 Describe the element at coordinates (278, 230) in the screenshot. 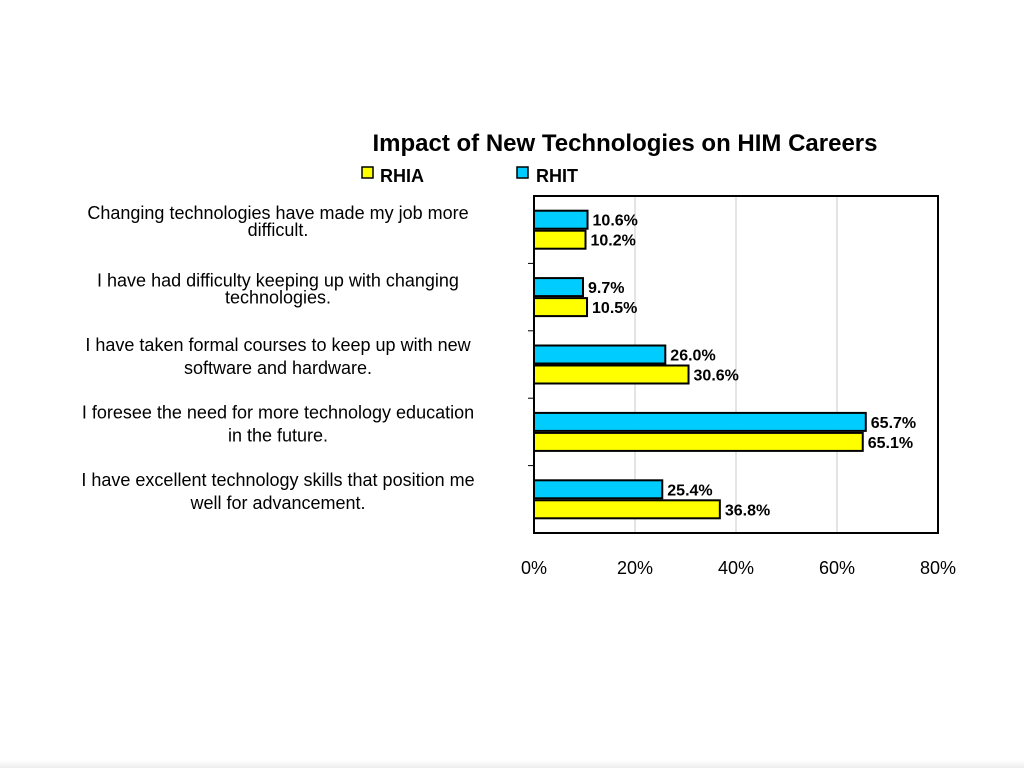

I see `category-label: difficult.` at that location.